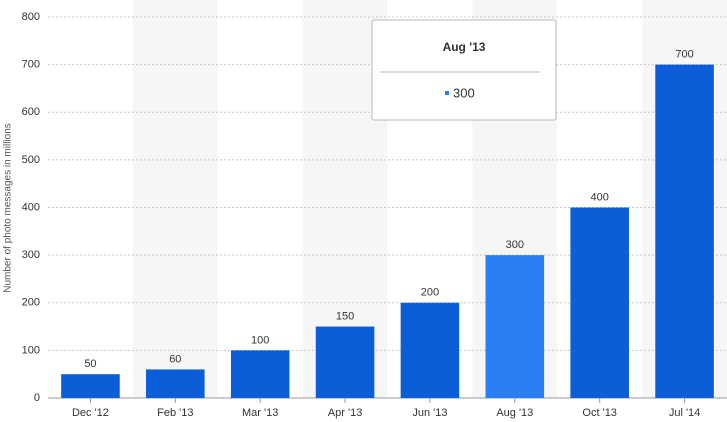 The image size is (727, 422). Describe the element at coordinates (31, 255) in the screenshot. I see `y-tick-label: 300` at that location.